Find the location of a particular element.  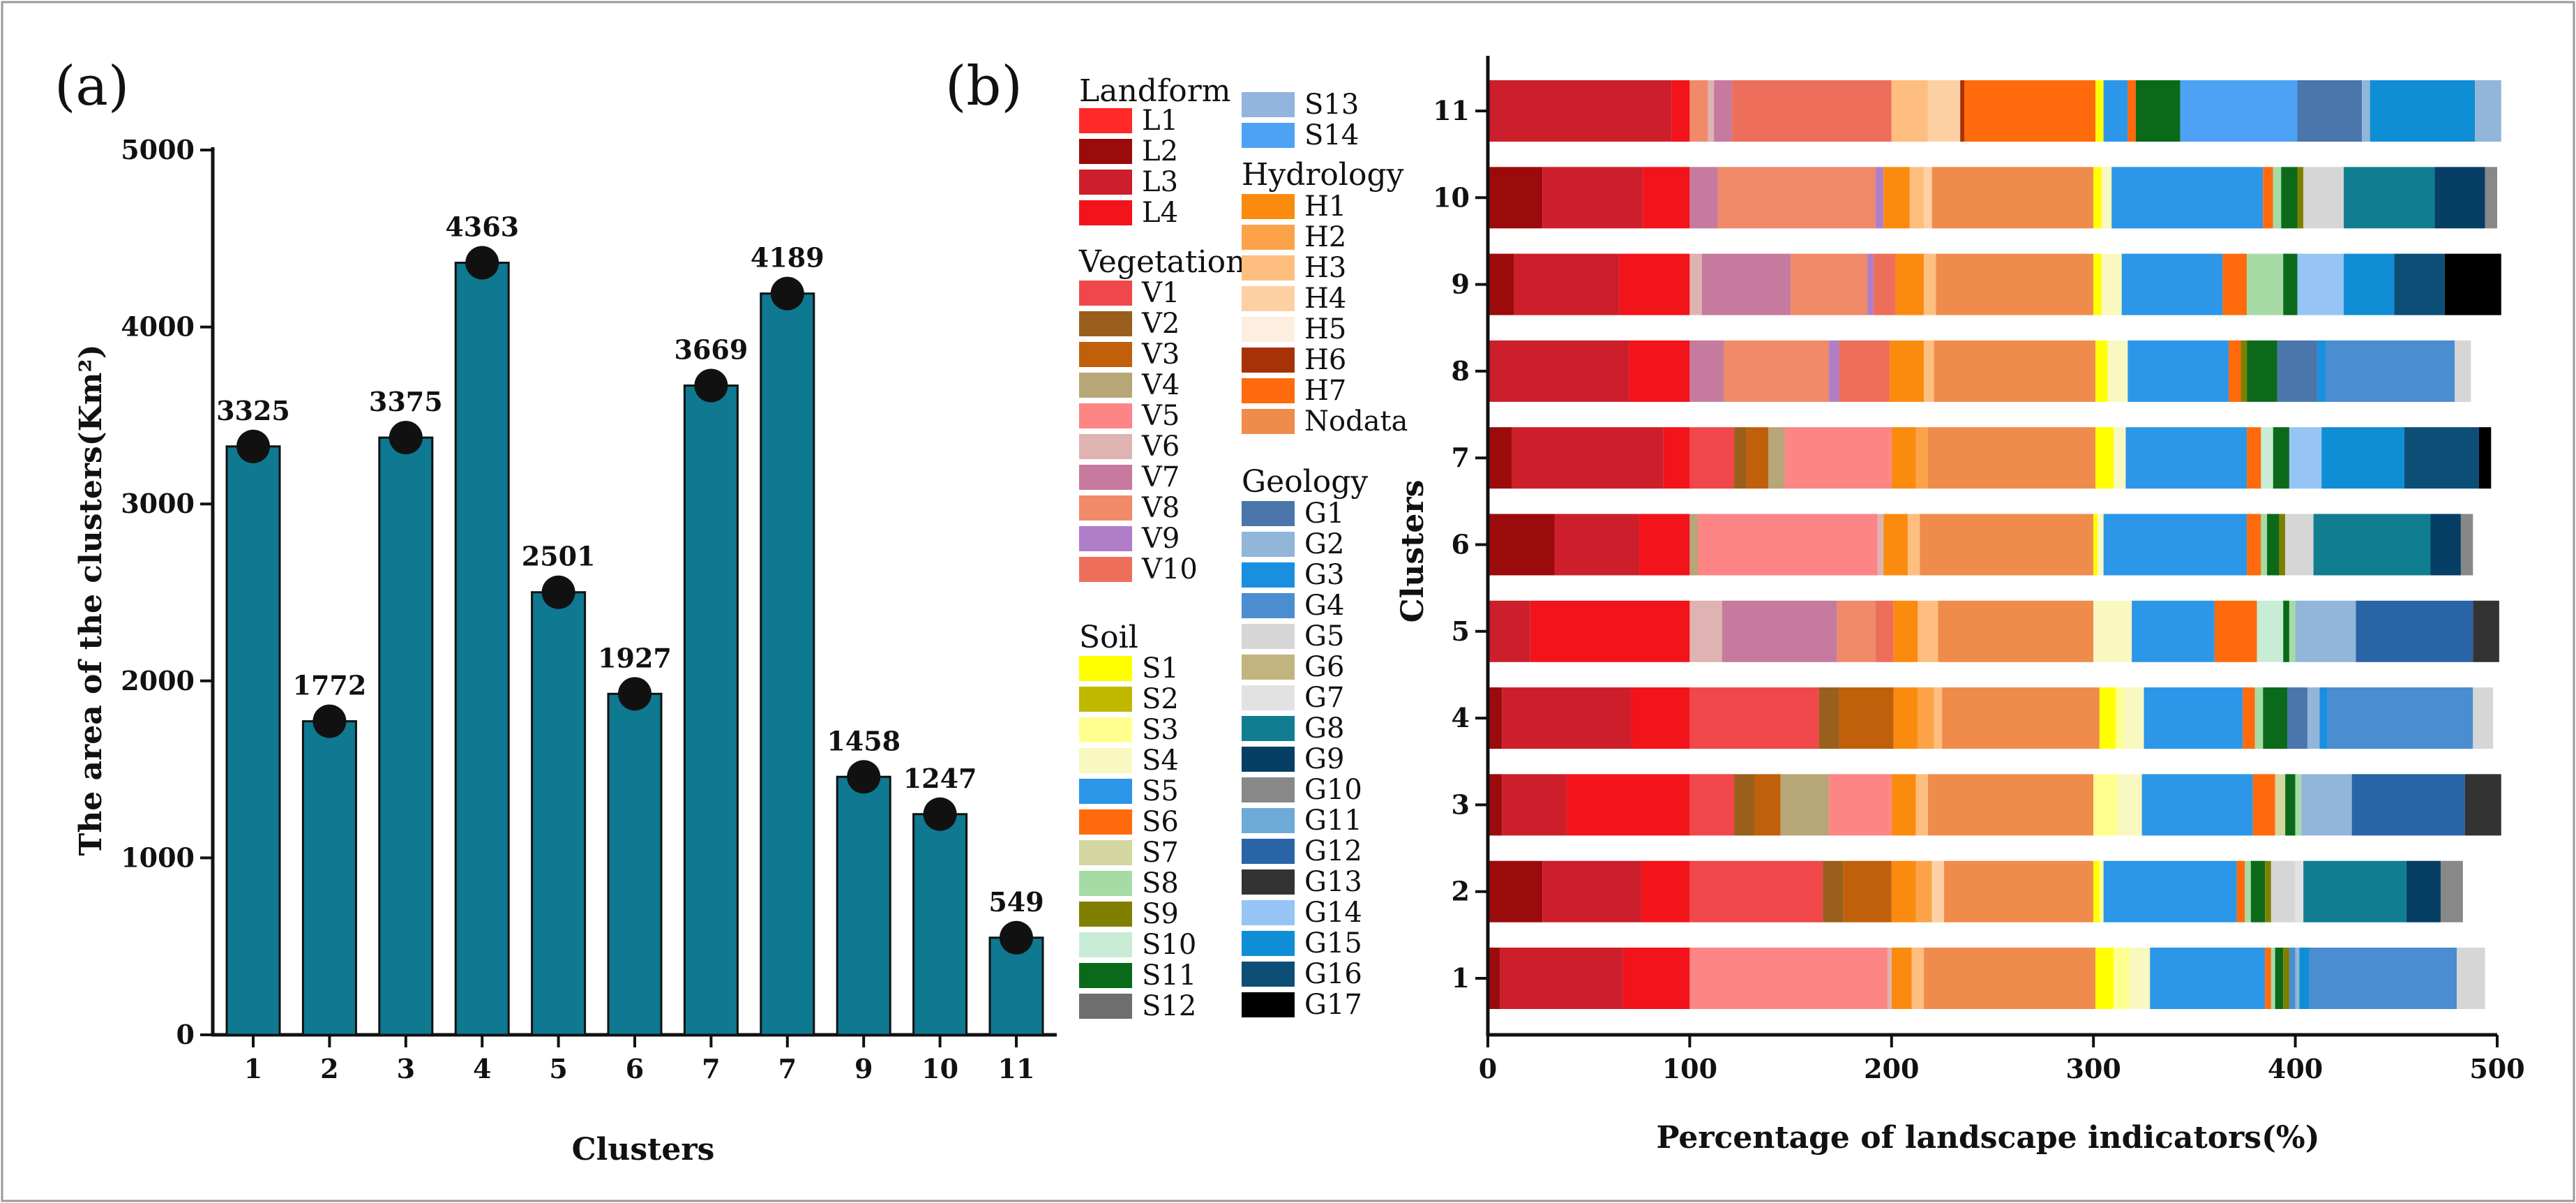

legend-item: G17 is located at coordinates (1302, 1005).